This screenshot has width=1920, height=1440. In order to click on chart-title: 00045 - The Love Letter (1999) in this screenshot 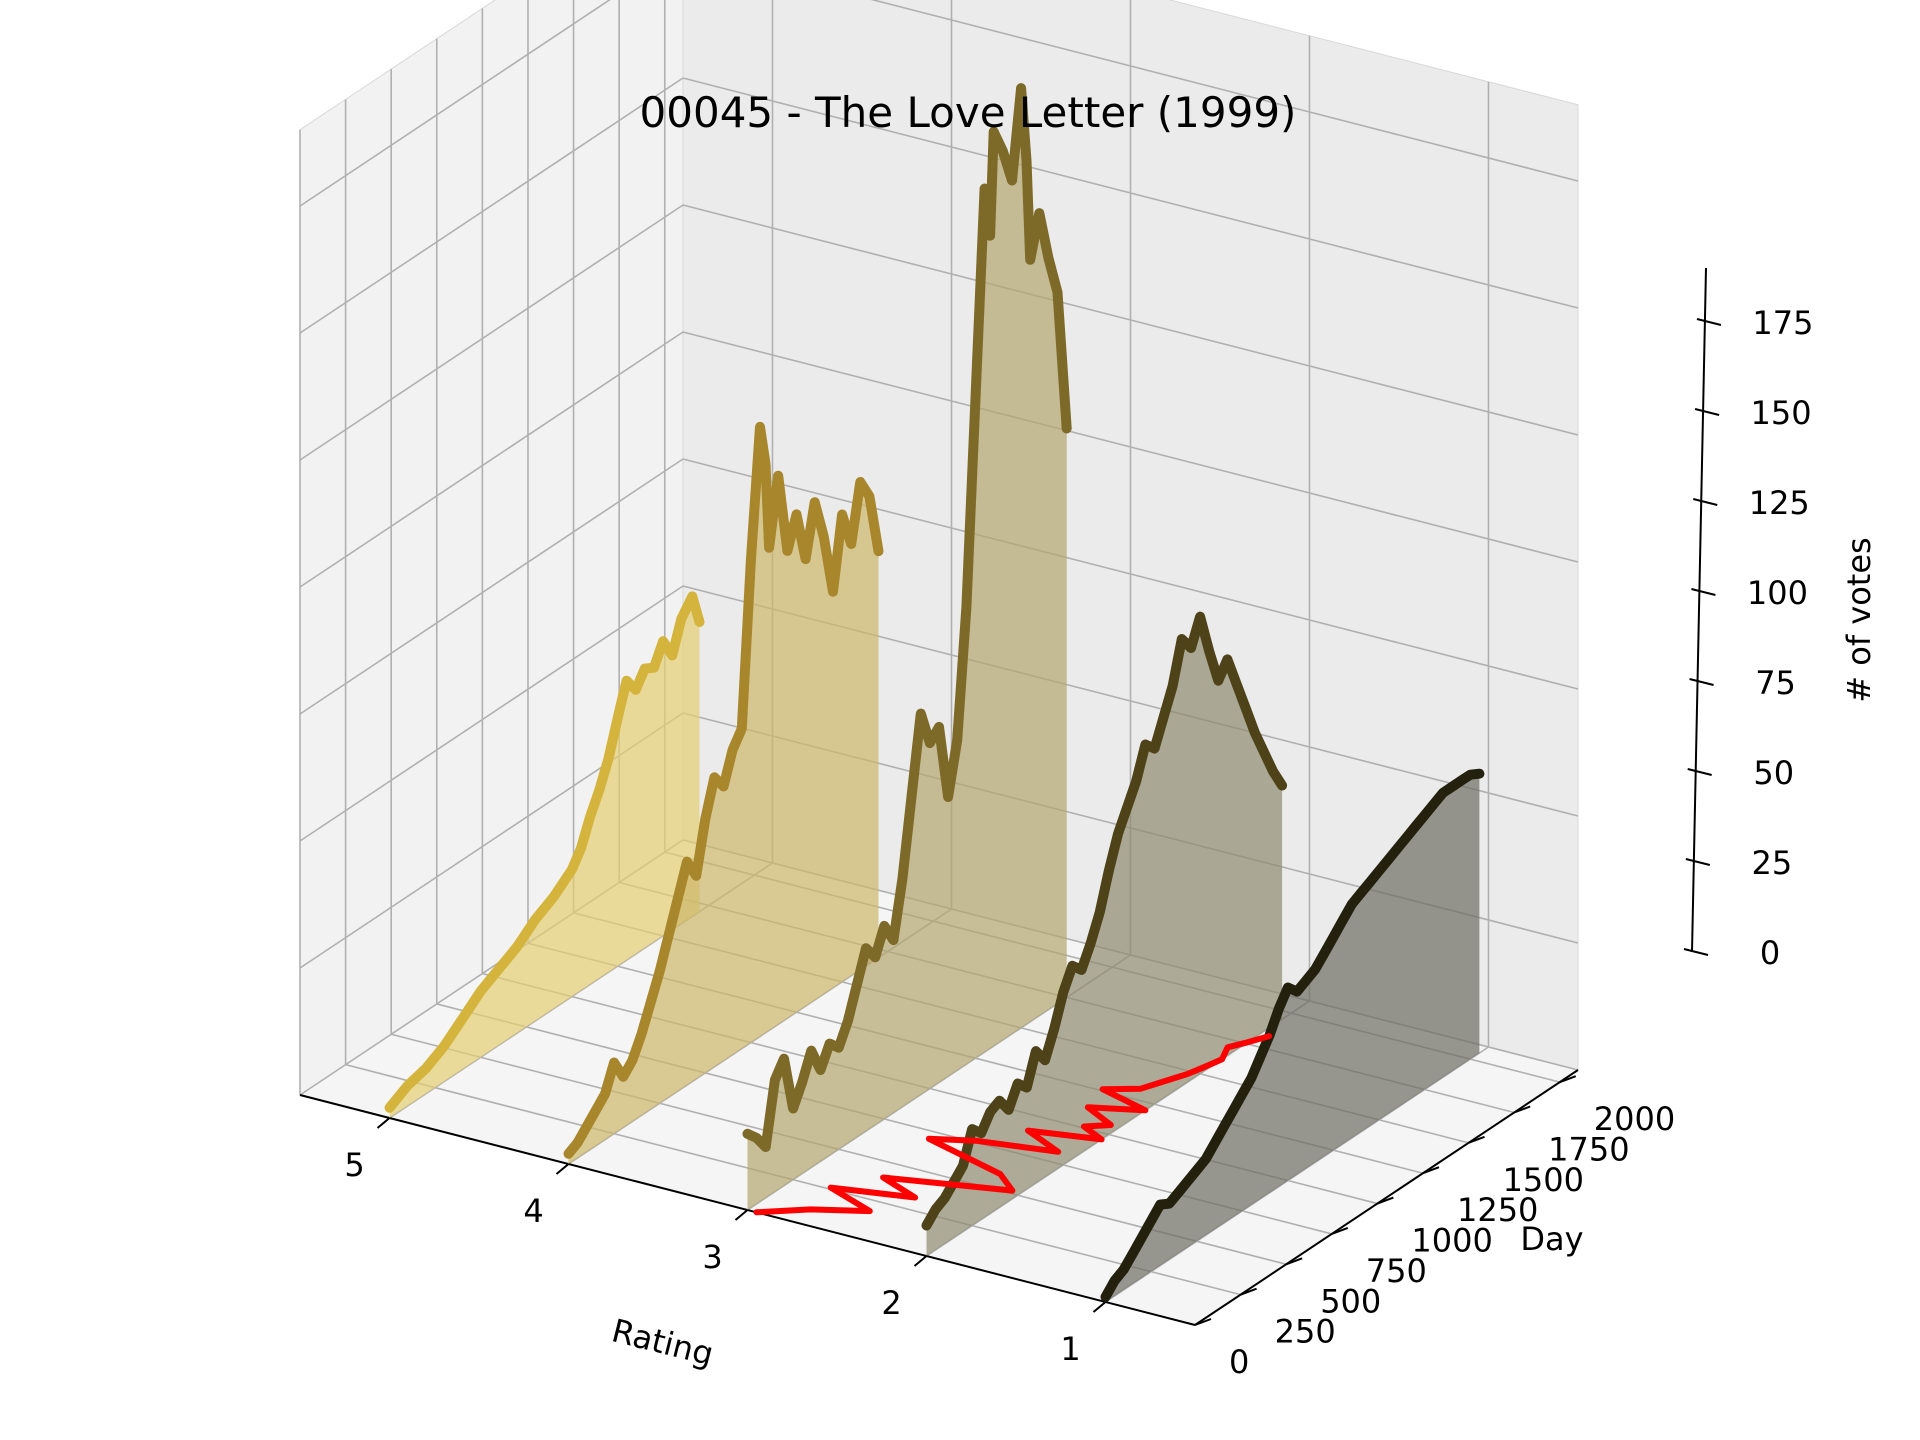, I will do `click(968, 112)`.